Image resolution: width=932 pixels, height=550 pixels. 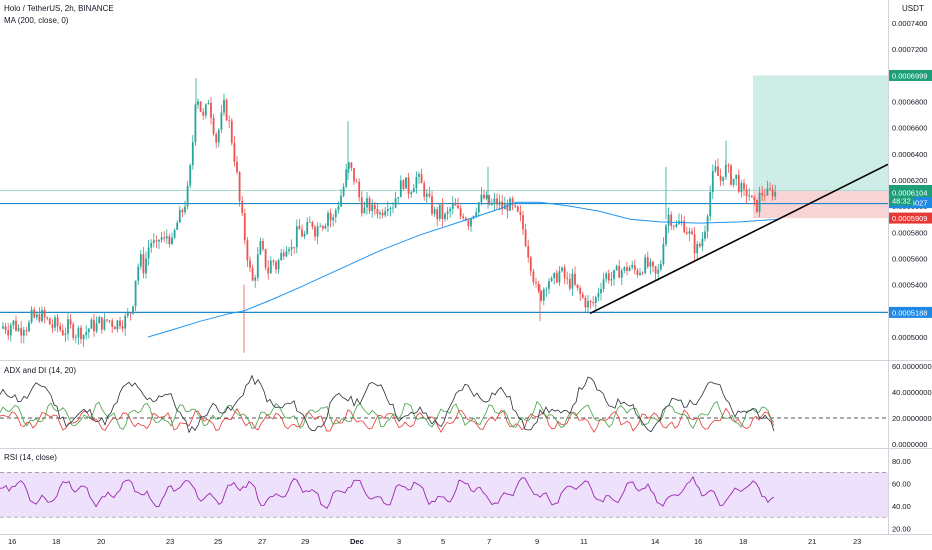 What do you see at coordinates (59, 8) in the screenshot?
I see `symbol-legend: Holo / TetherUS, 2h, BINANCE` at bounding box center [59, 8].